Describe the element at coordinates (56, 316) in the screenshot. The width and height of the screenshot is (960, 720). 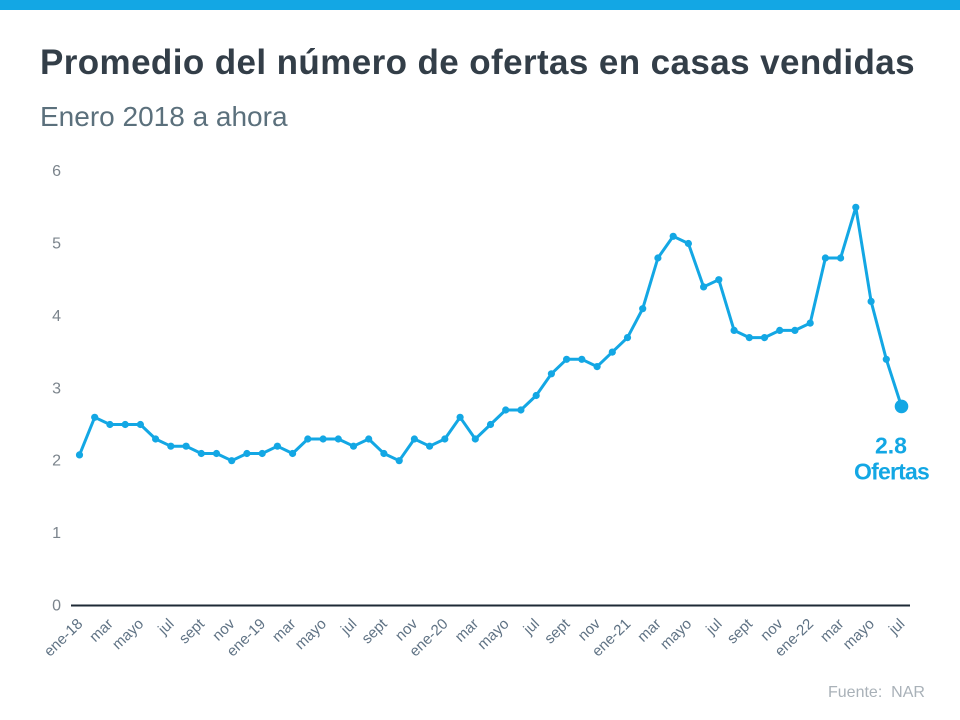
I see `svg-text: 4` at that location.